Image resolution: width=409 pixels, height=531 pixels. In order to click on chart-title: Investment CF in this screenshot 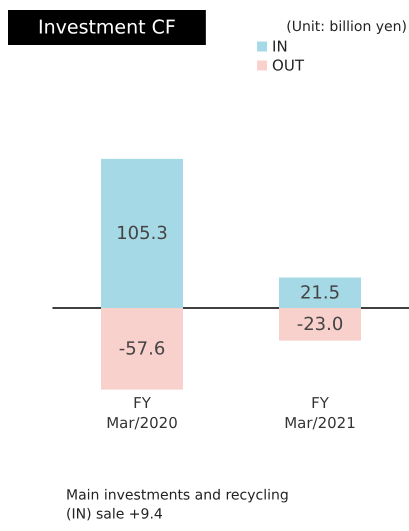, I will do `click(107, 27)`.